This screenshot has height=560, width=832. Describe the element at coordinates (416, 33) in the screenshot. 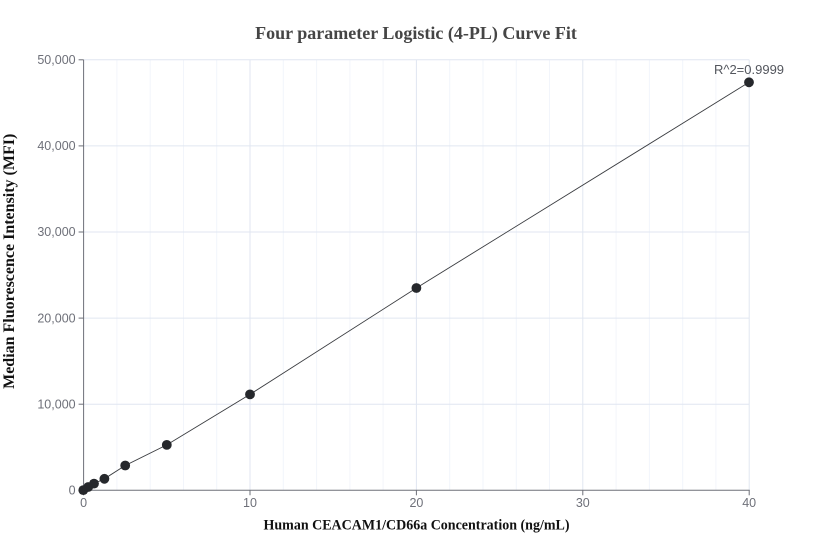

I see `svg-text:Four parameter Logistic (4-PL): Four parameter Logistic (4-PL) Curve Fit` at that location.